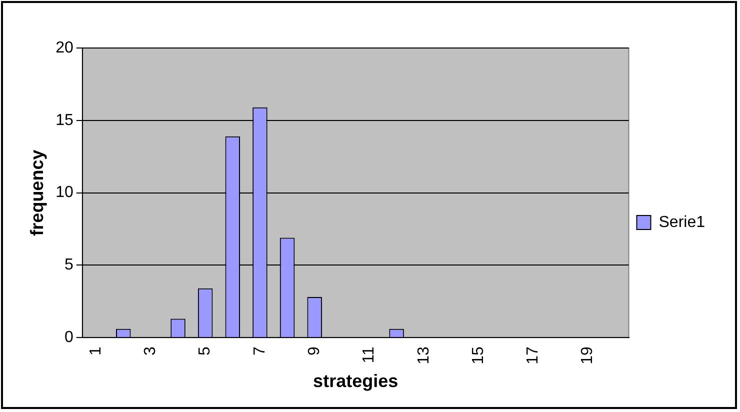  I want to click on y-tick-label: 20, so click(65, 47).